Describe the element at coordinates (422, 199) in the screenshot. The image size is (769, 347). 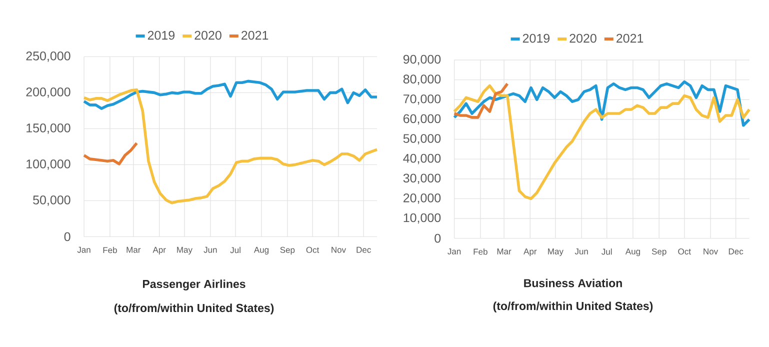
I see `y-tick-label: 20,000` at that location.